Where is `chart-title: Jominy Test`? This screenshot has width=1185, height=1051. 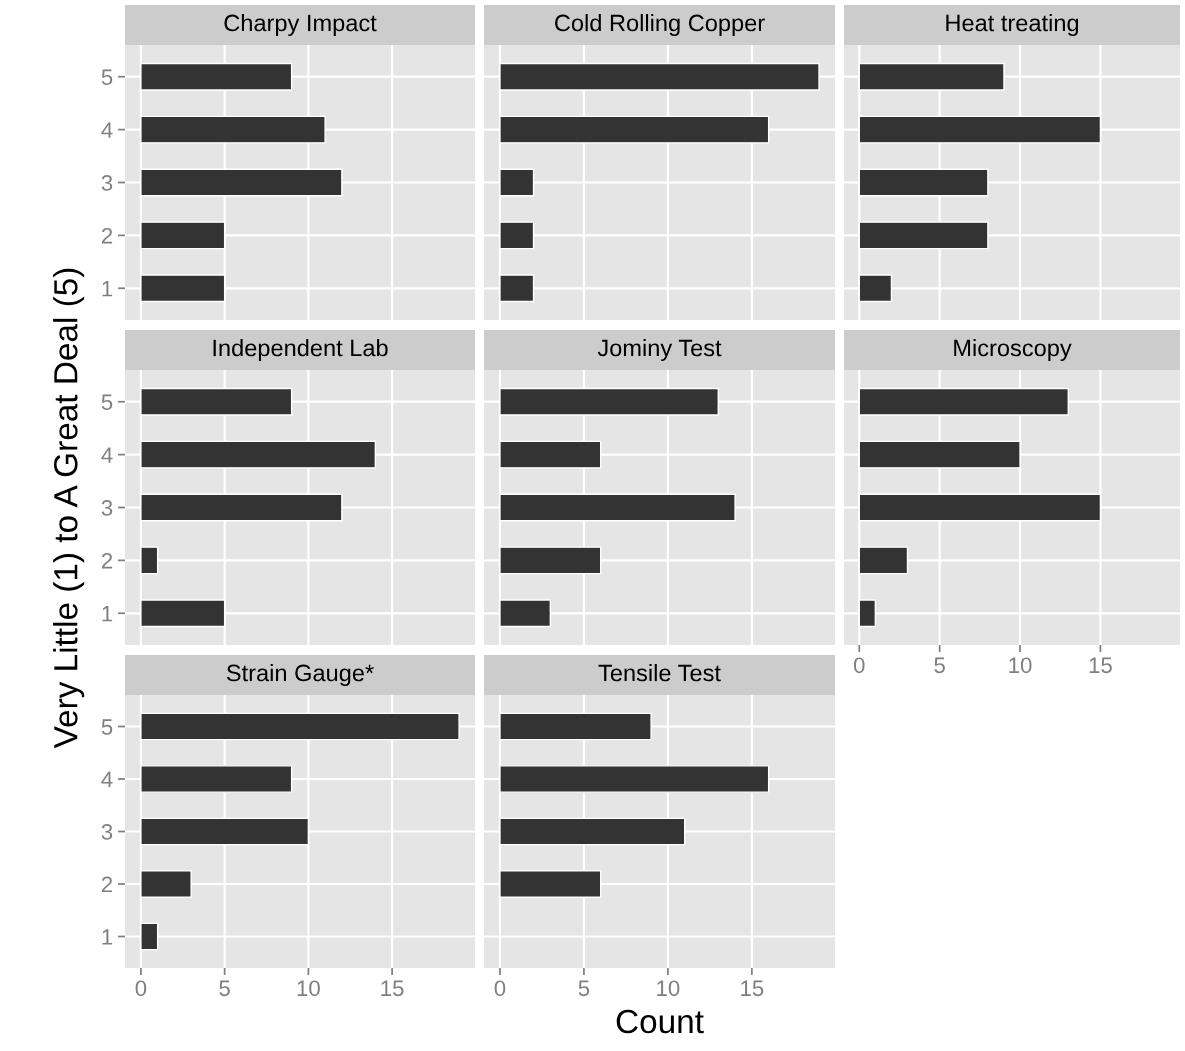
chart-title: Jominy Test is located at coordinates (659, 350).